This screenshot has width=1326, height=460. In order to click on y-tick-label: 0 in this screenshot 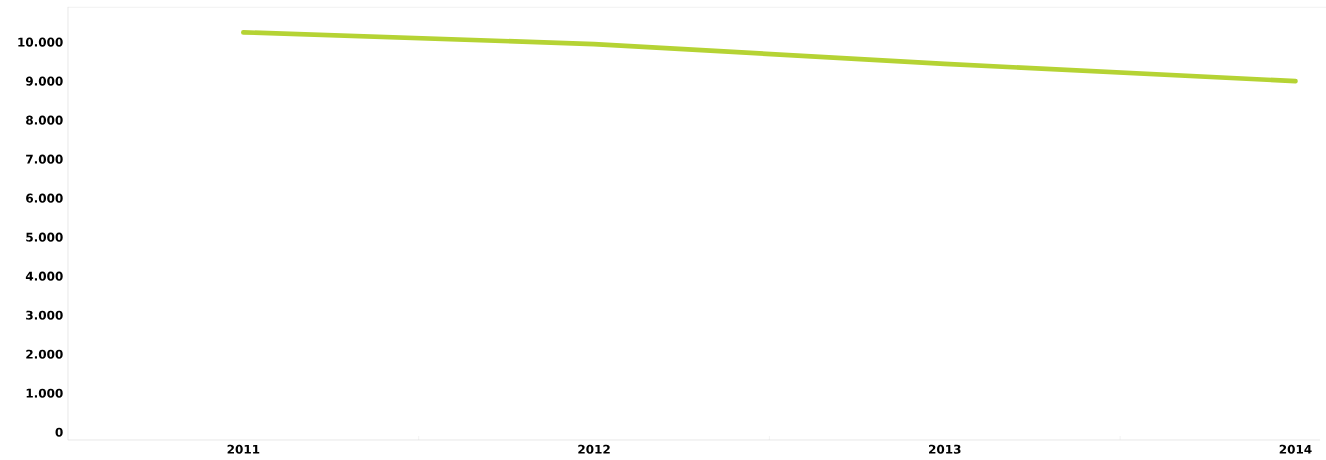, I will do `click(59, 432)`.